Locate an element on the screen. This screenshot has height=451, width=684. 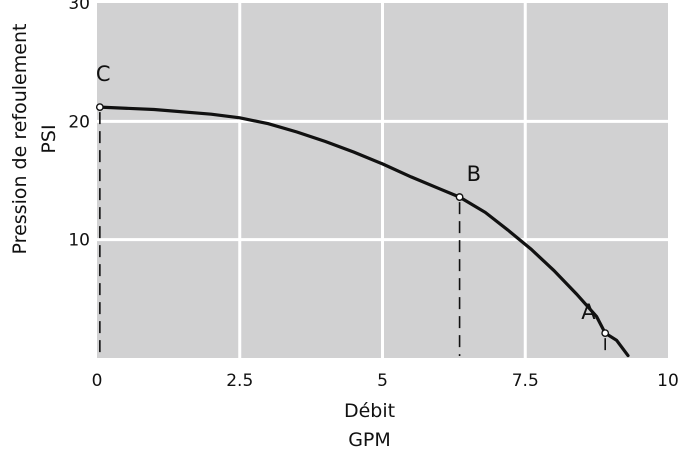
x-tick-label: 0 is located at coordinates (97, 381).